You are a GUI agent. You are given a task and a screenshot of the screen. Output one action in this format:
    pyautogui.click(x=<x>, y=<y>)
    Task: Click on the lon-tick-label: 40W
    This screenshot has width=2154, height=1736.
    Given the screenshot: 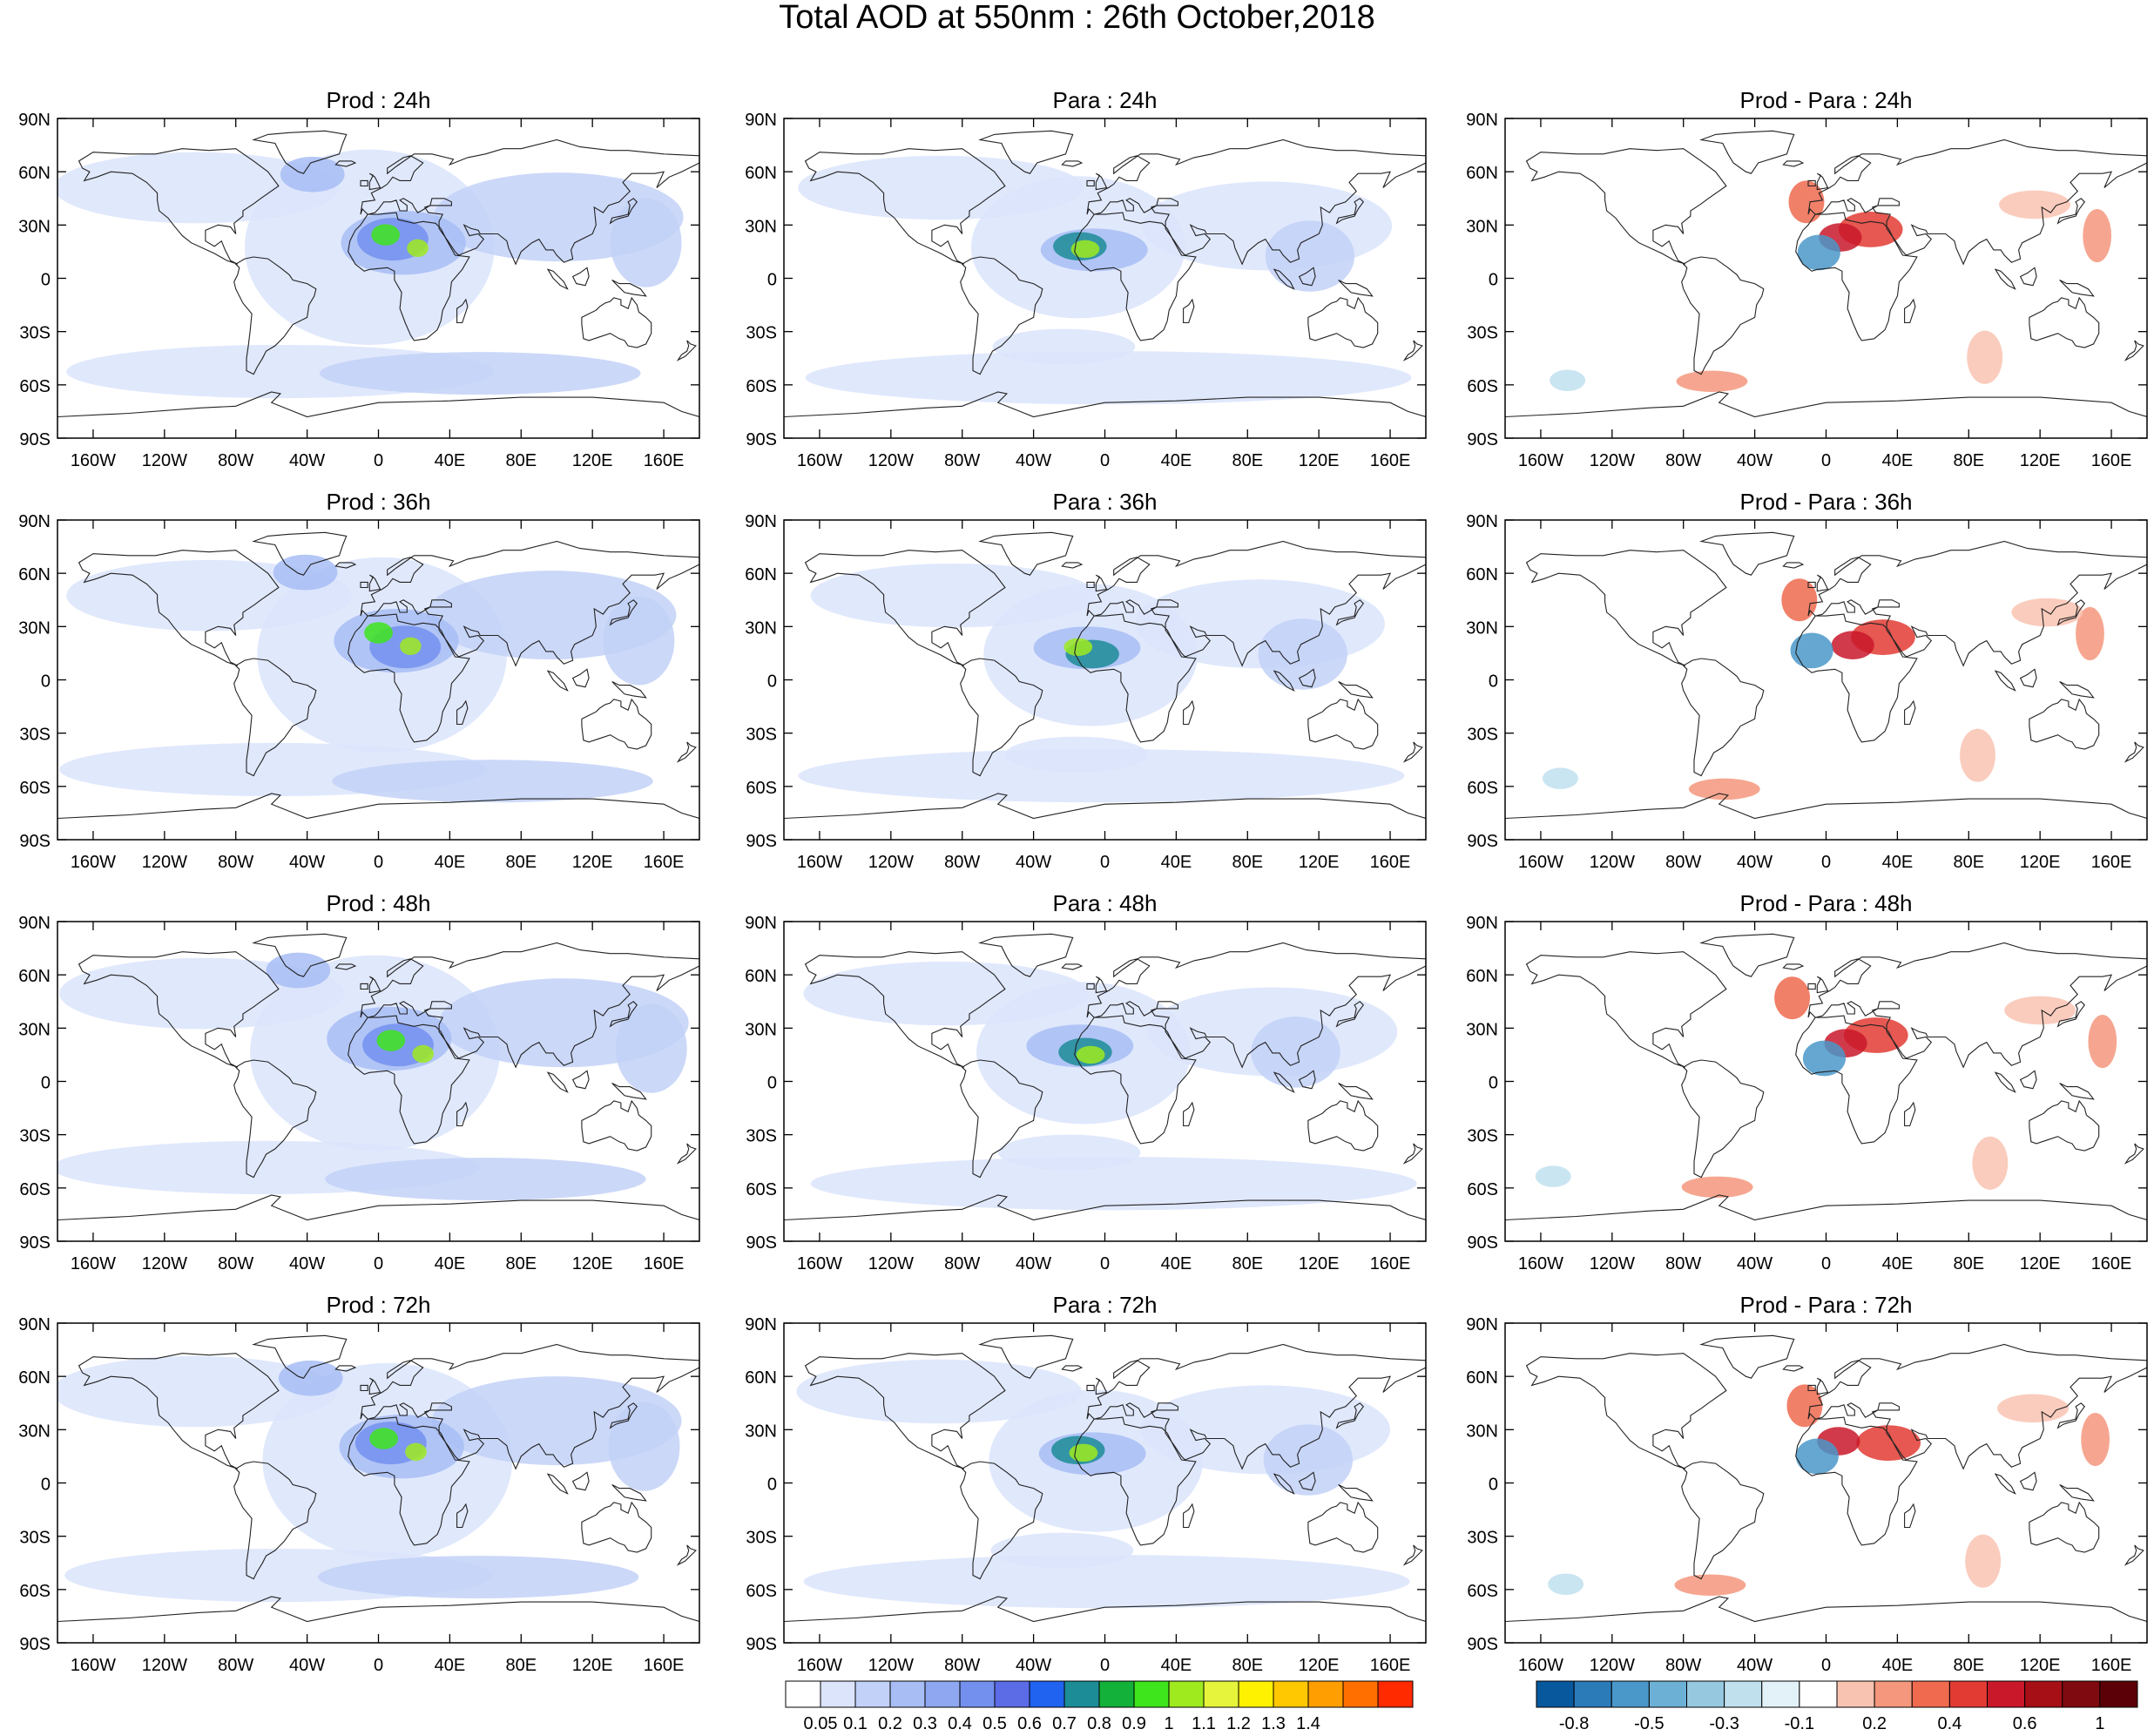 What is the action you would take?
    pyautogui.click(x=1754, y=862)
    